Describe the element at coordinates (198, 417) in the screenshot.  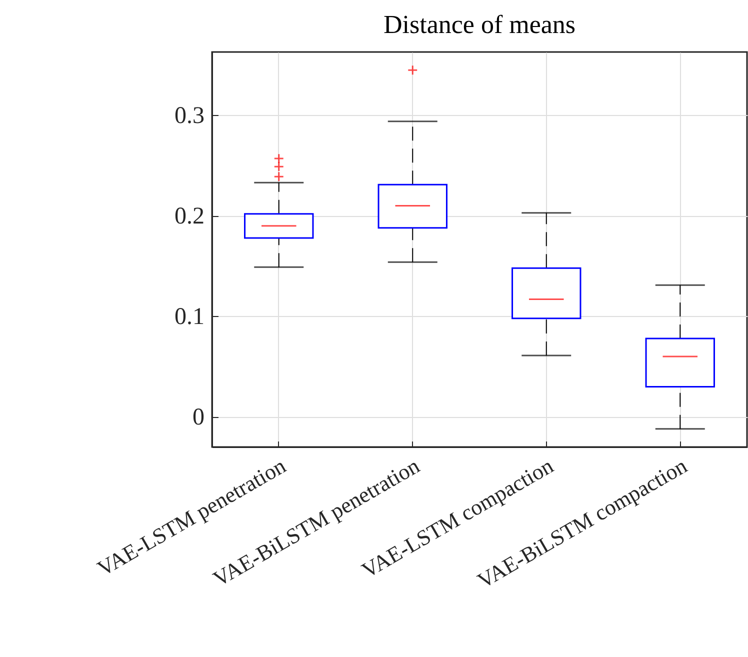
I see `y-tick-label: 0` at that location.